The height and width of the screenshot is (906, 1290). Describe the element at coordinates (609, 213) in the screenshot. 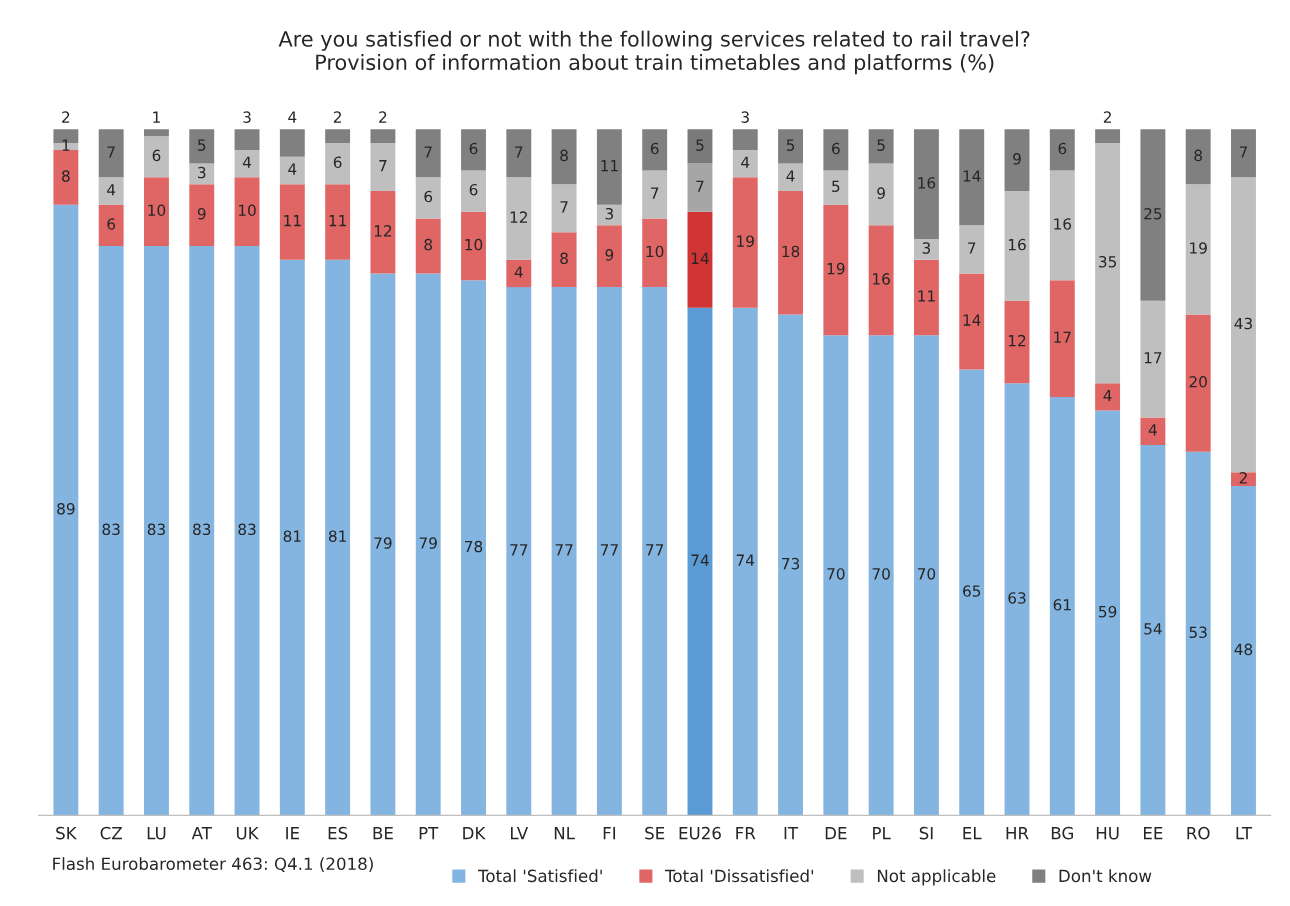

I see `data-label: 3` at that location.